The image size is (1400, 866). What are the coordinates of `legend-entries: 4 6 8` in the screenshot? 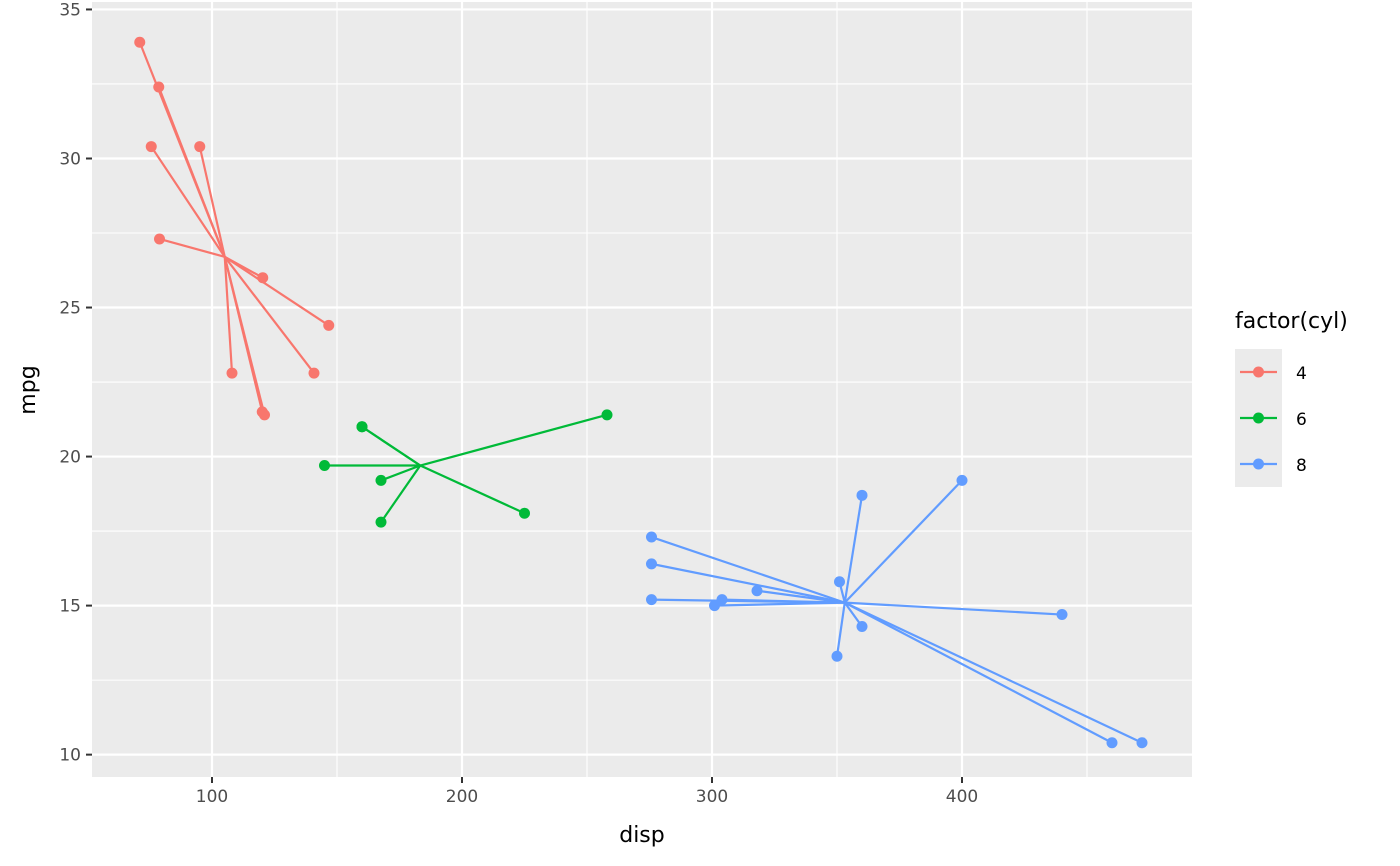 It's located at (1273, 420).